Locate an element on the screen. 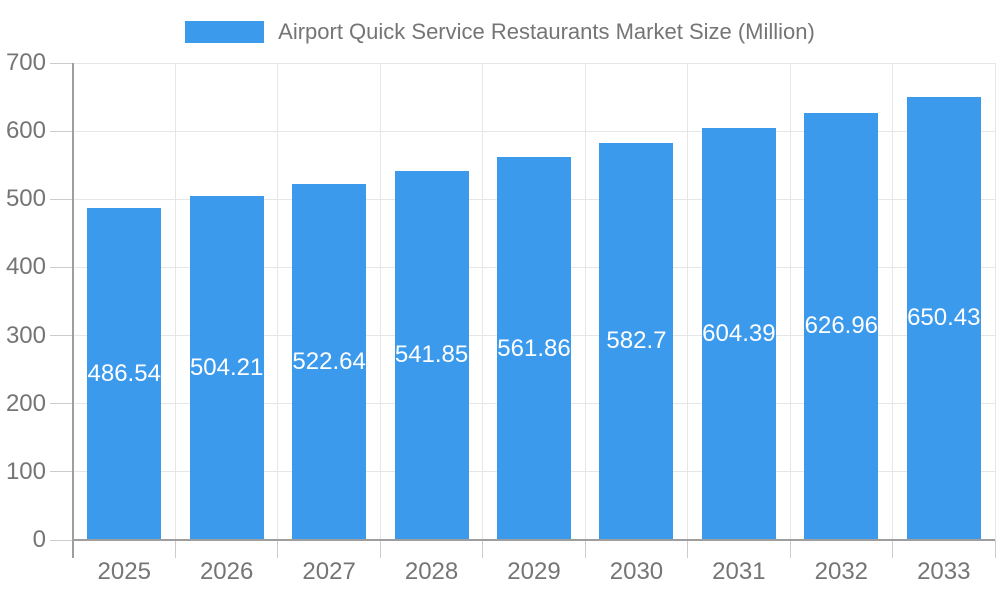 The image size is (1000, 600). y-tick-label: 600 is located at coordinates (25, 131).